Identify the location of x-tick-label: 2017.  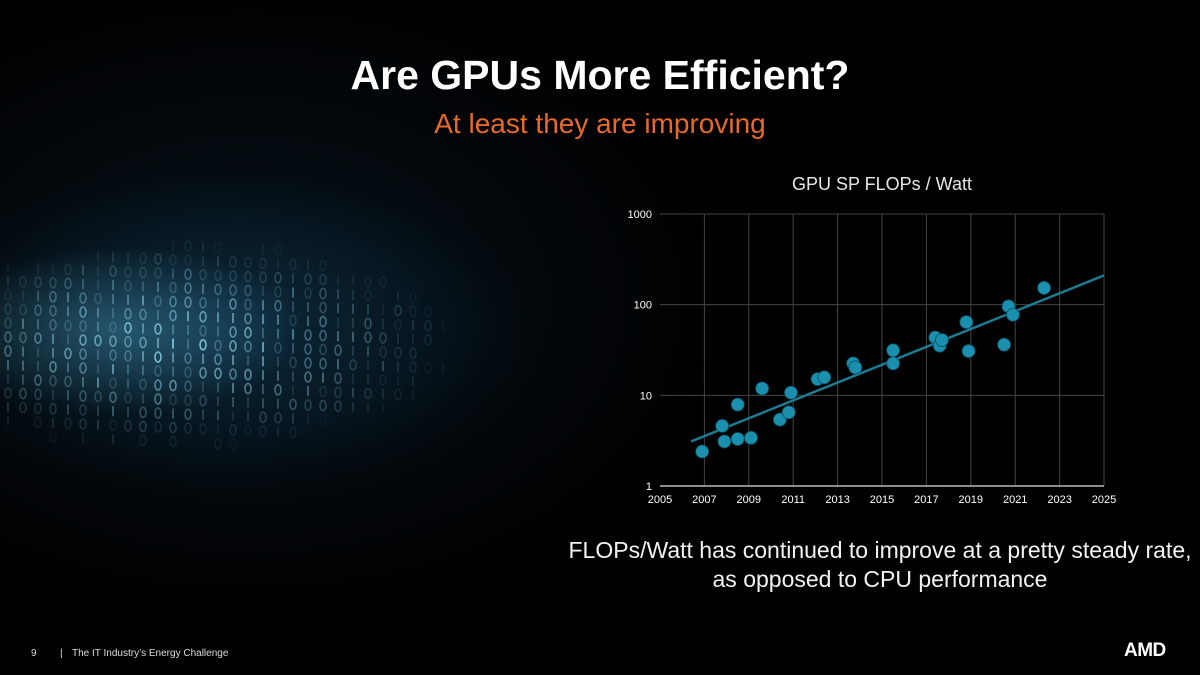
(926, 500).